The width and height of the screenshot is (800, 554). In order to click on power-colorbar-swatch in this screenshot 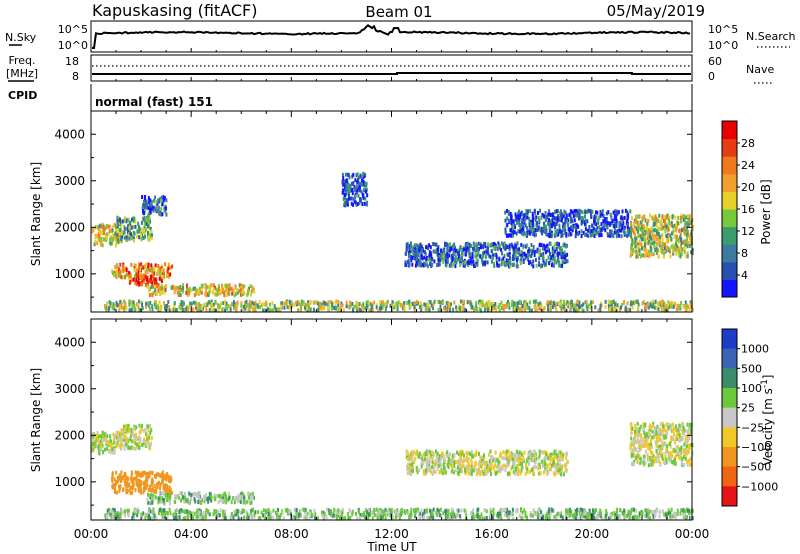, I will do `click(729, 253)`.